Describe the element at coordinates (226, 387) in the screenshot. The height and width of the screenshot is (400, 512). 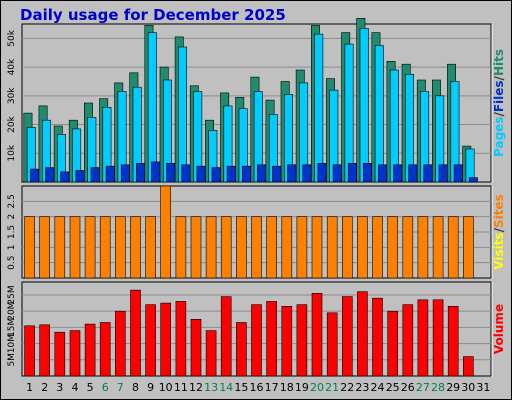
I see `x-tick-label-day-14: 14` at that location.